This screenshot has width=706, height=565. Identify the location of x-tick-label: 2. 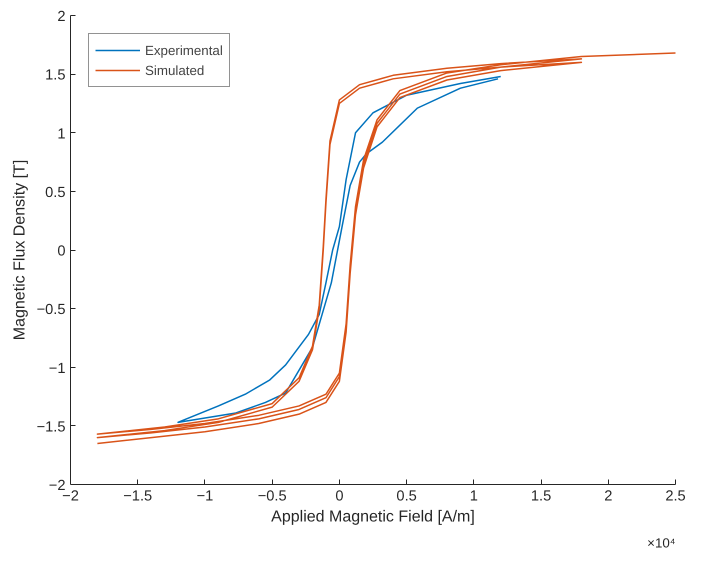
(608, 496).